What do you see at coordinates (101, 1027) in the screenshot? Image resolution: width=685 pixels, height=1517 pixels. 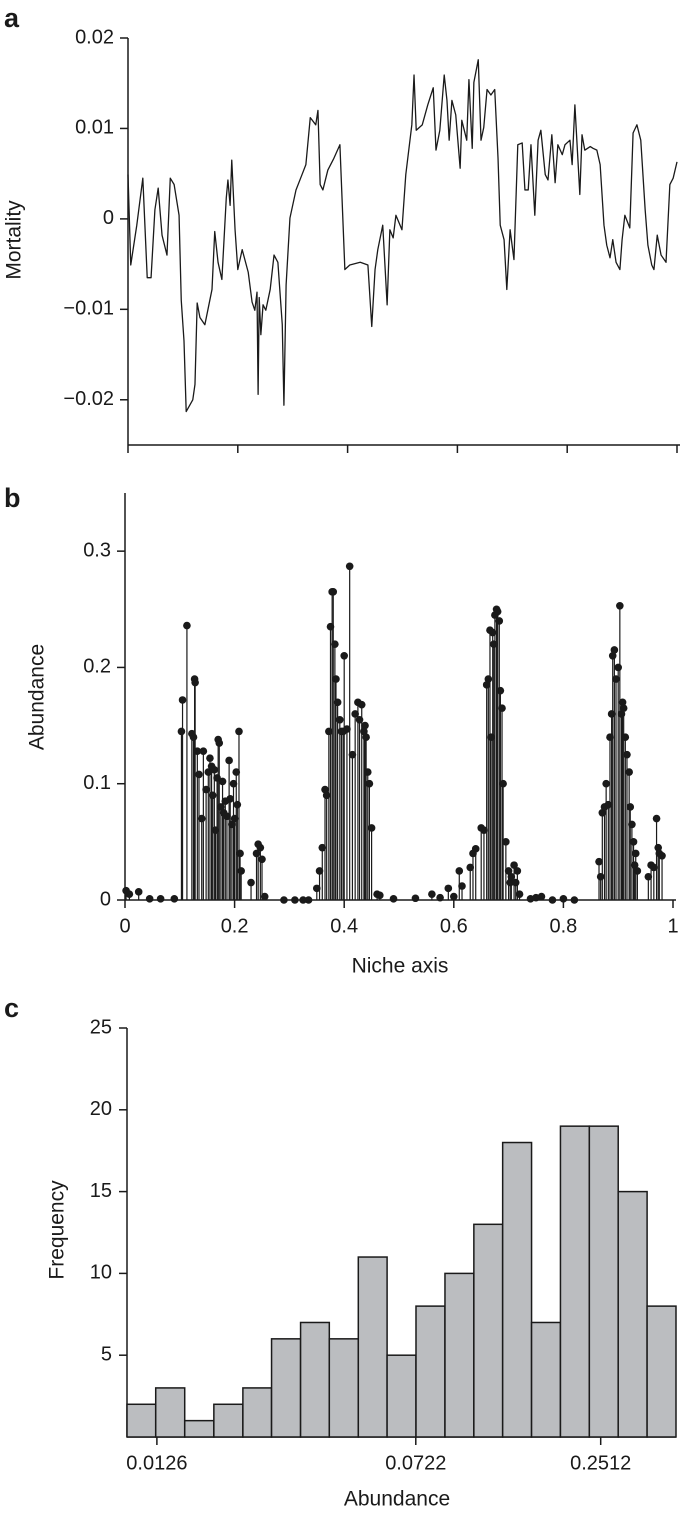 I see `y-tick-label: 25` at bounding box center [101, 1027].